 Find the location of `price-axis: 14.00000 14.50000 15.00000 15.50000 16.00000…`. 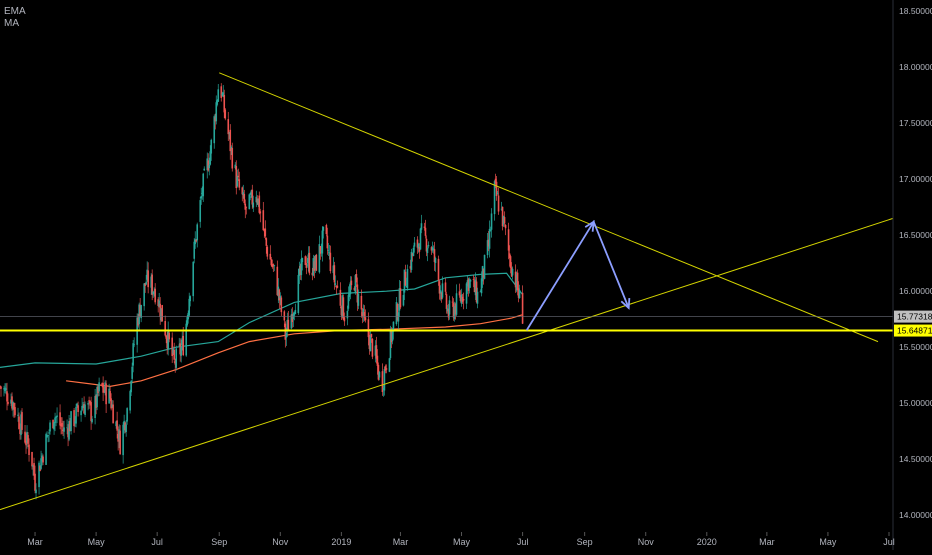

price-axis: 14.00000 14.50000 15.00000 15.50000 16.00000… is located at coordinates (912, 275).